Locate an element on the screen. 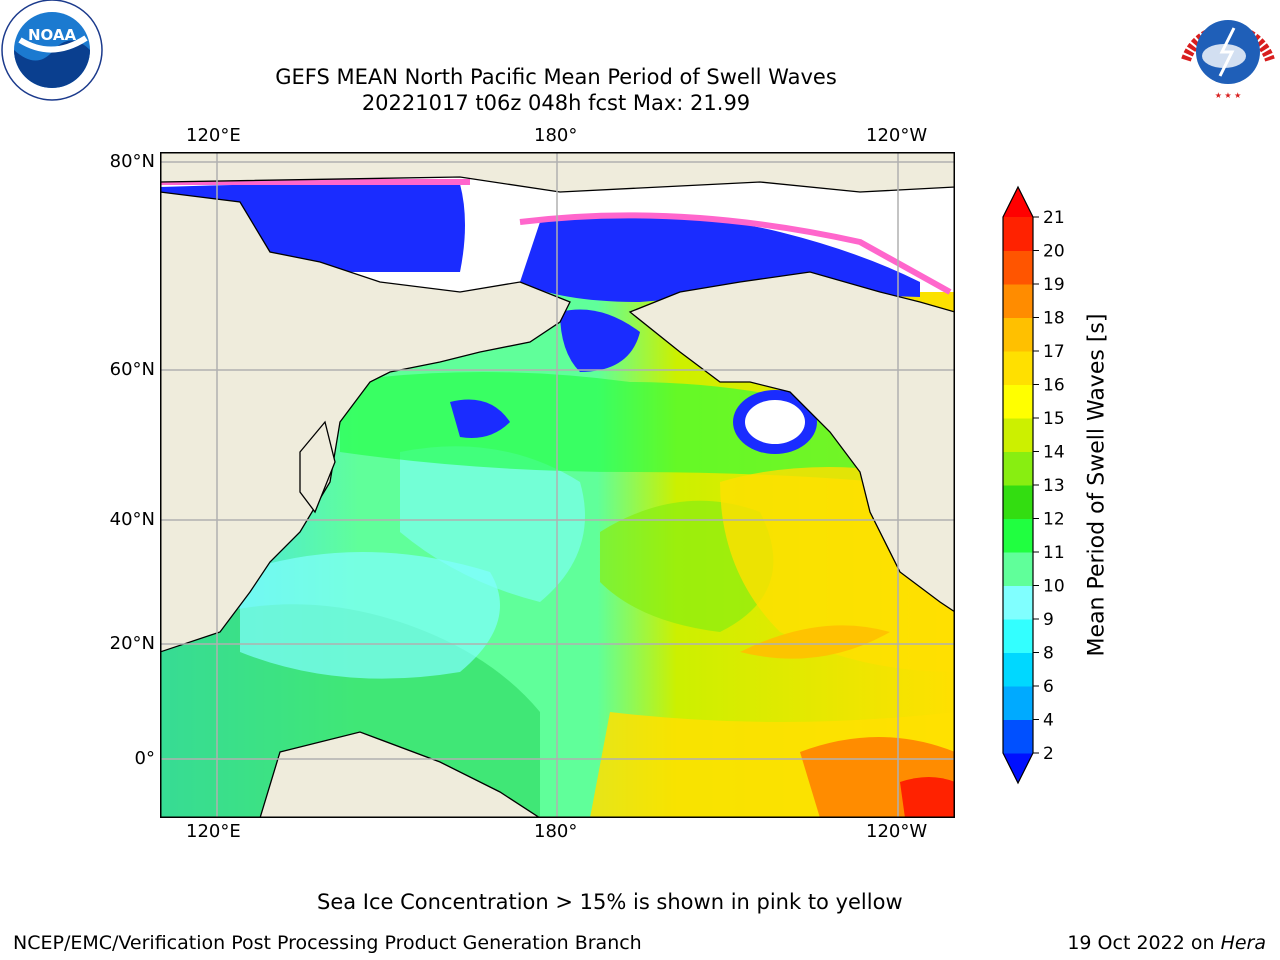 This screenshot has height=960, width=1280. colorbar-tick-label: 9 is located at coordinates (1048, 620).